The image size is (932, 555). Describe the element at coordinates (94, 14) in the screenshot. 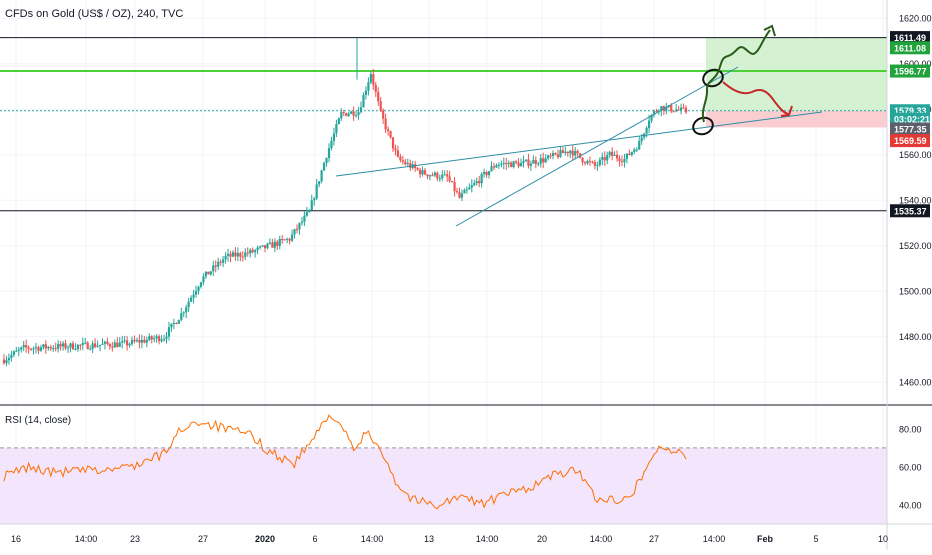

I see `symbol-title: CFDs on Gold (US$ / OZ), 240, TVC` at that location.